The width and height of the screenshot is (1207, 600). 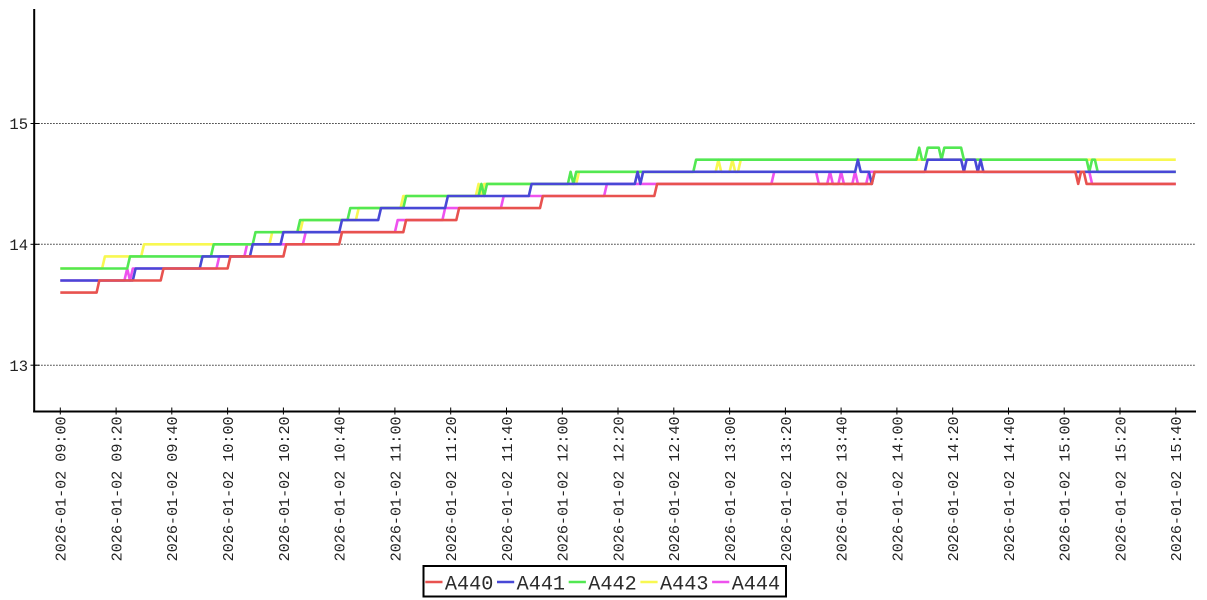 What do you see at coordinates (1066, 488) in the screenshot?
I see `svg-text: 2026-01-02 15:00` at bounding box center [1066, 488].